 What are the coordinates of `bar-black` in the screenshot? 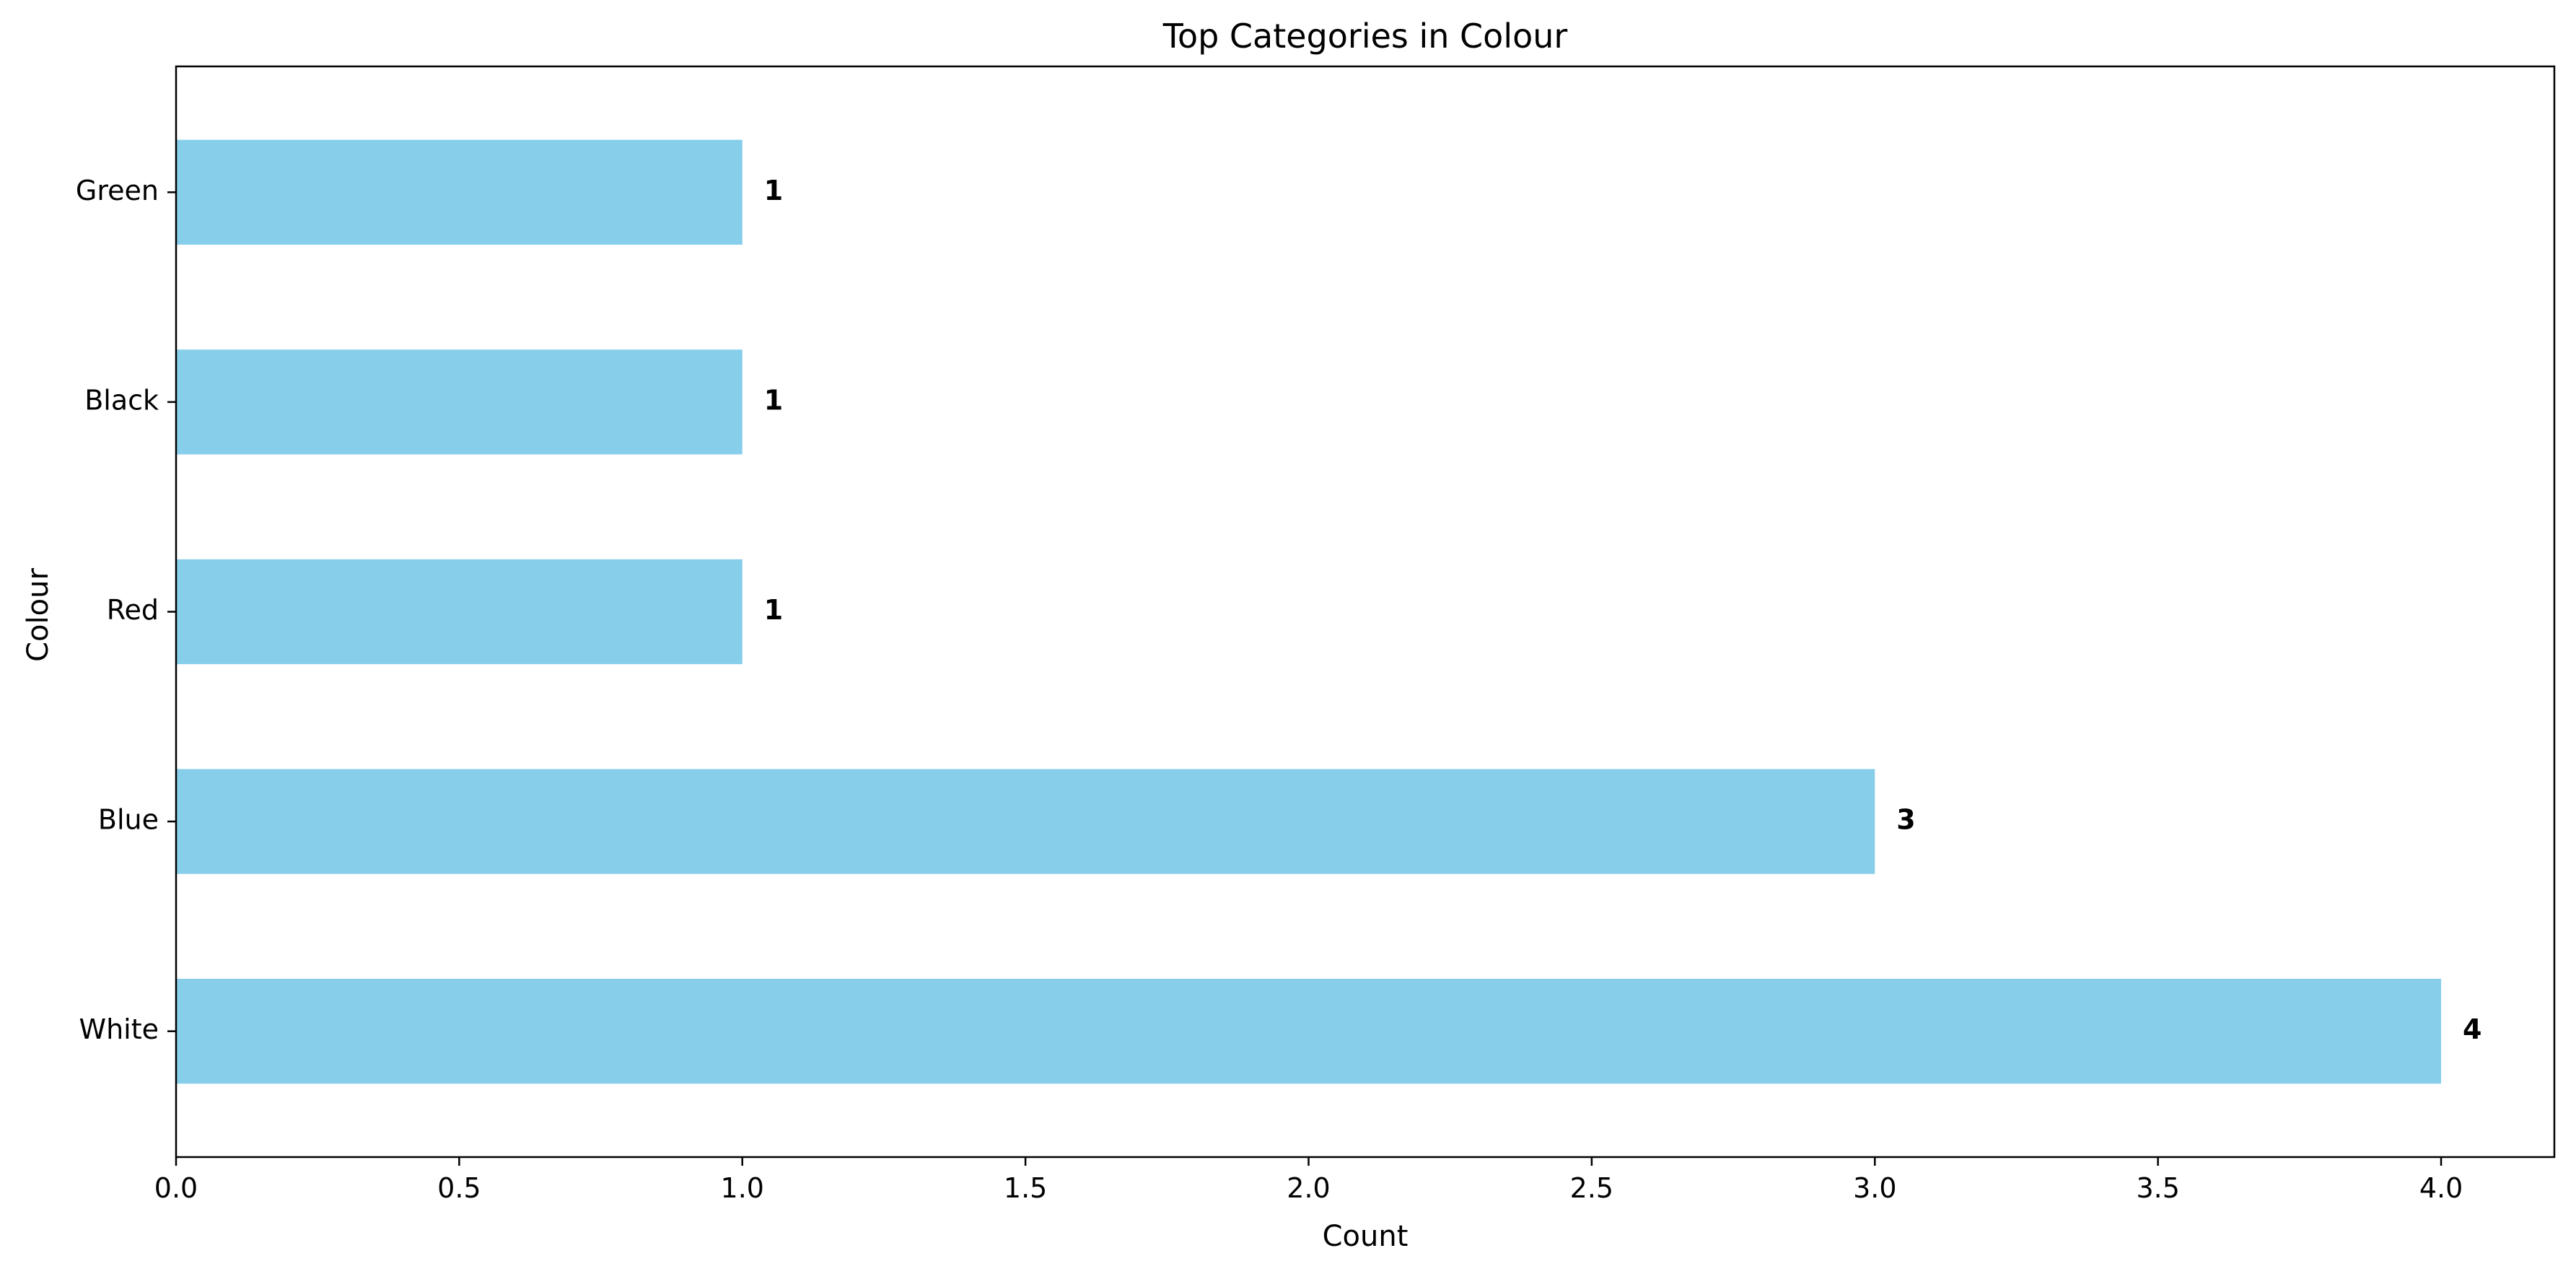 It's located at (459, 402).